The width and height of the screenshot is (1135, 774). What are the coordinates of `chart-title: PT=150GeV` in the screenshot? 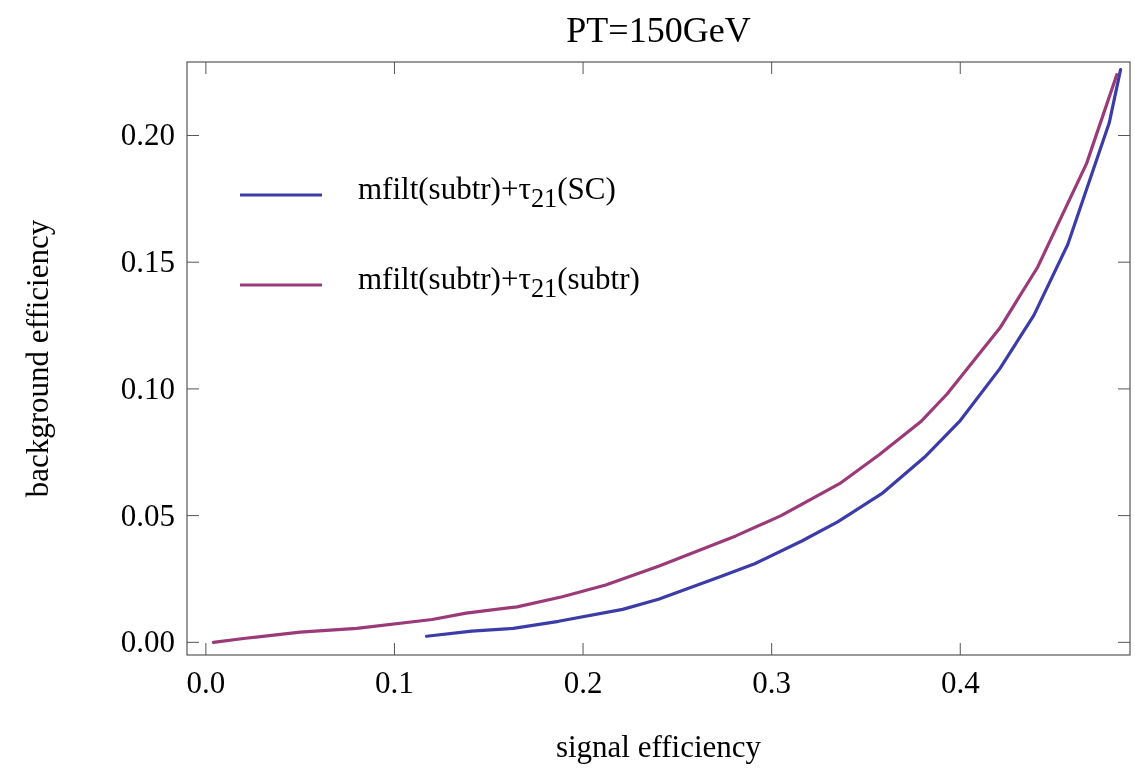 It's located at (658, 30).